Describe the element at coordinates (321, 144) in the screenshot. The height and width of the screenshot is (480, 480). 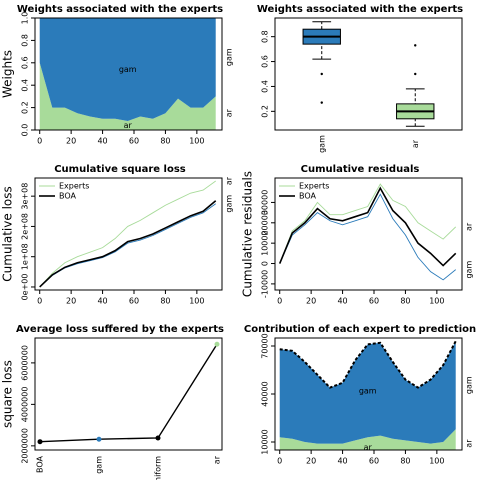
I see `x-tick-label: gam` at that location.